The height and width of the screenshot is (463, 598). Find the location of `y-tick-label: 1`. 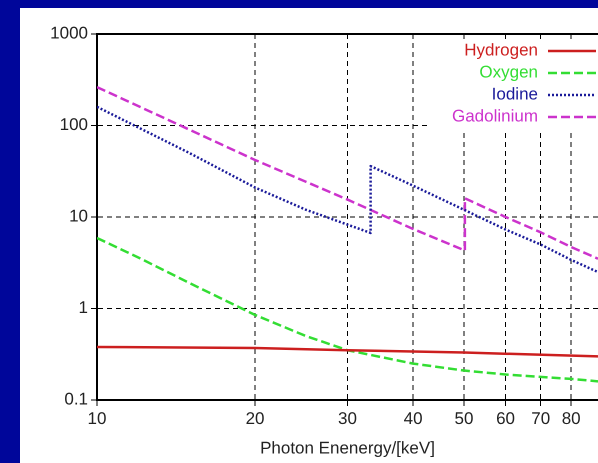

y-tick-label: 1 is located at coordinates (83, 308).